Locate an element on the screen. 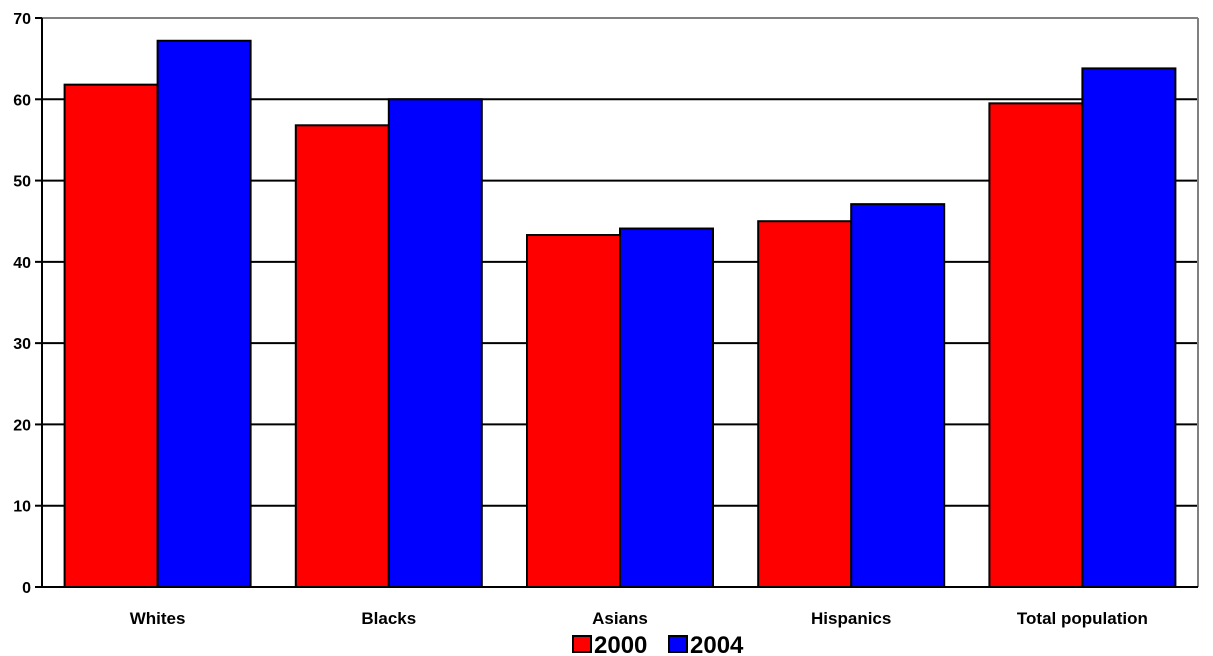 This screenshot has width=1213, height=656. y-tick-label: 60 is located at coordinates (22, 100).